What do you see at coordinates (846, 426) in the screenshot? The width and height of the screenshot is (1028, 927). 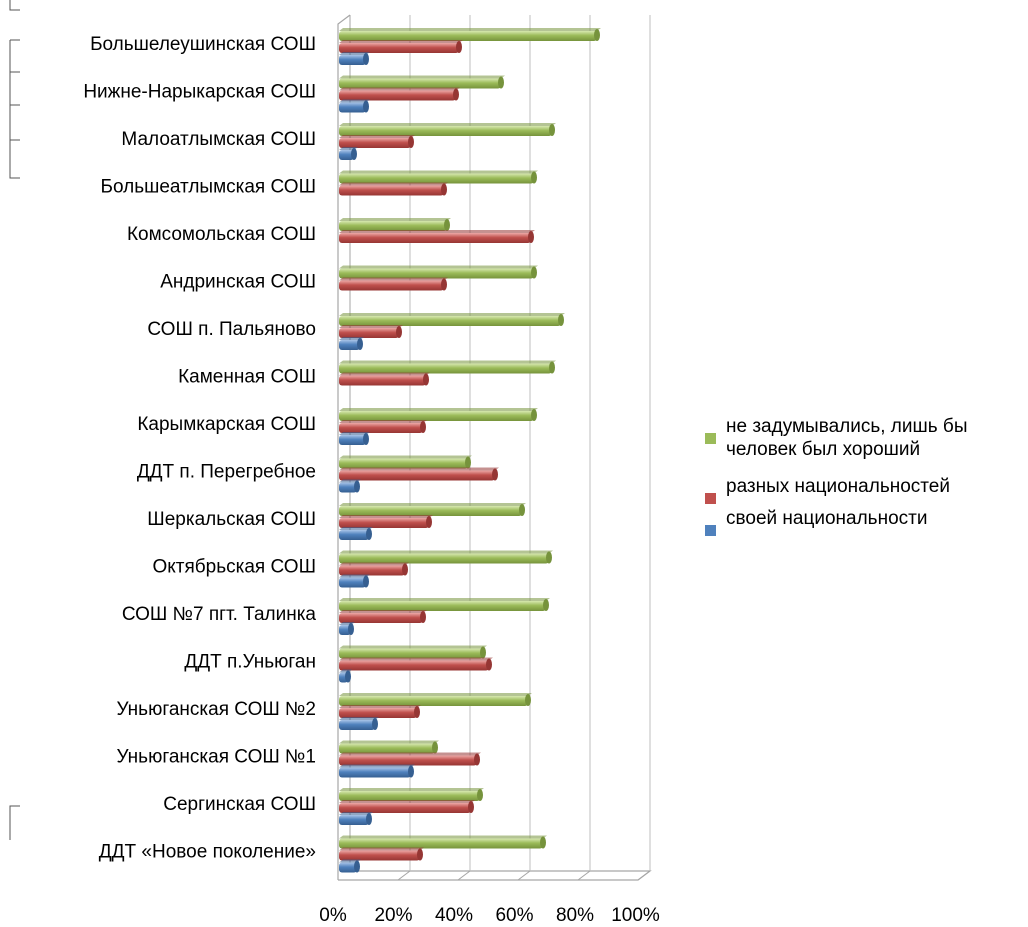 I see `legend-label: не задумывались, лишь бы` at bounding box center [846, 426].